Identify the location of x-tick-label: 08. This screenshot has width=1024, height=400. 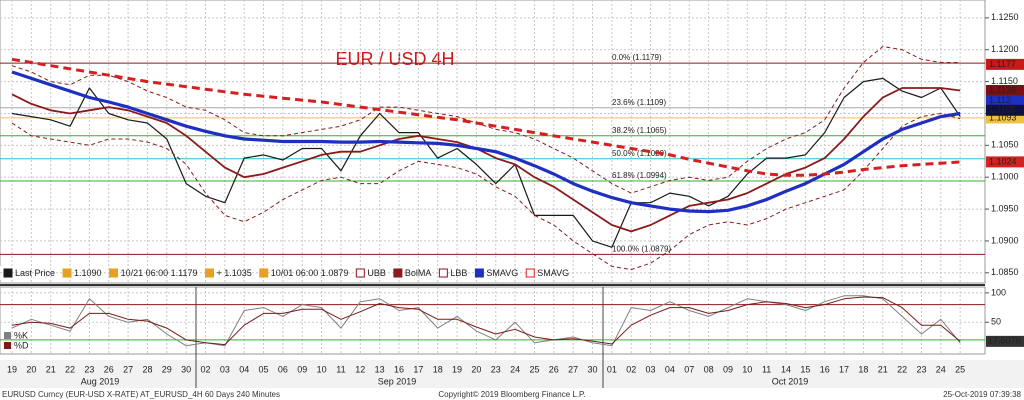
(709, 369).